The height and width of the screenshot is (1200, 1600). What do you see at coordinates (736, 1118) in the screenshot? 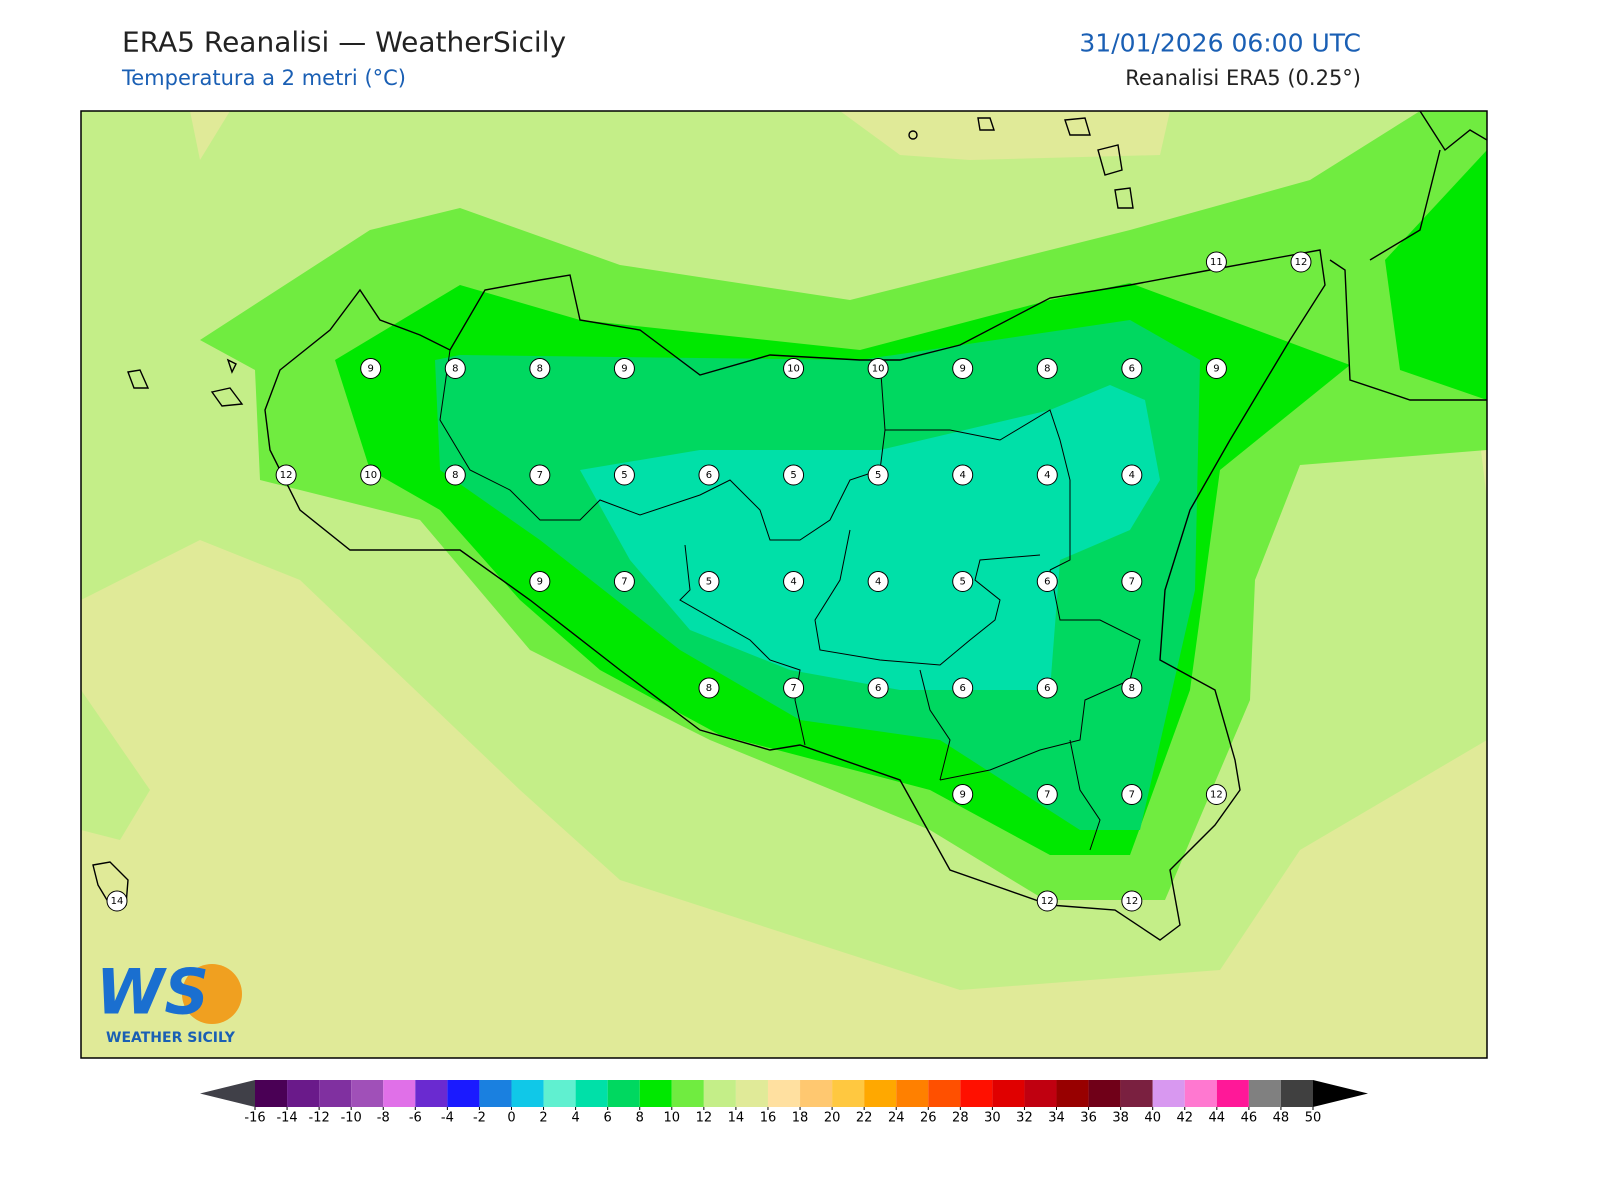
I see `colorbar-label: 14` at bounding box center [736, 1118].